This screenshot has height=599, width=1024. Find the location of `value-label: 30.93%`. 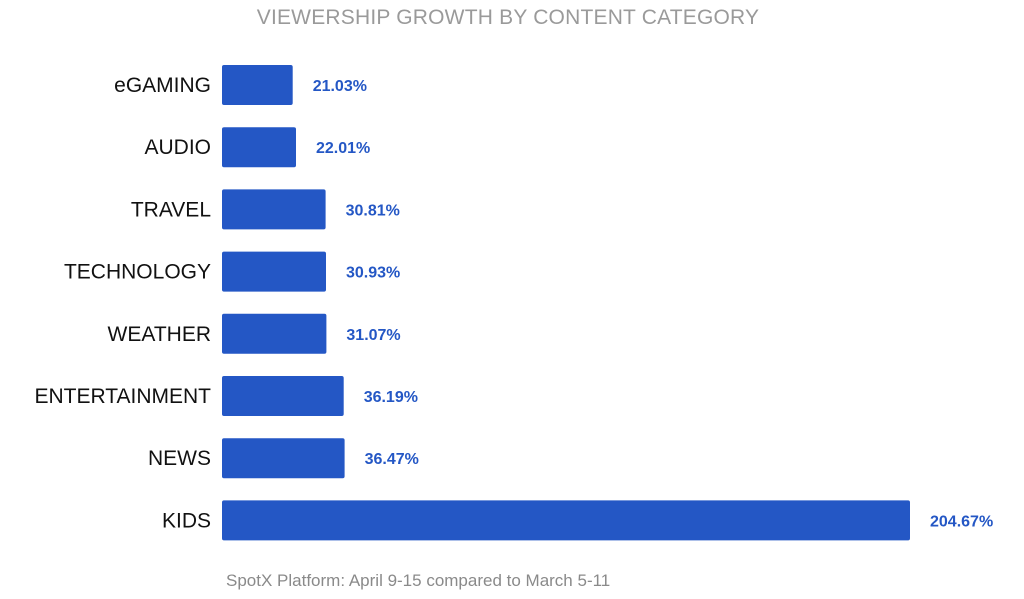

value-label: 30.93% is located at coordinates (373, 273).